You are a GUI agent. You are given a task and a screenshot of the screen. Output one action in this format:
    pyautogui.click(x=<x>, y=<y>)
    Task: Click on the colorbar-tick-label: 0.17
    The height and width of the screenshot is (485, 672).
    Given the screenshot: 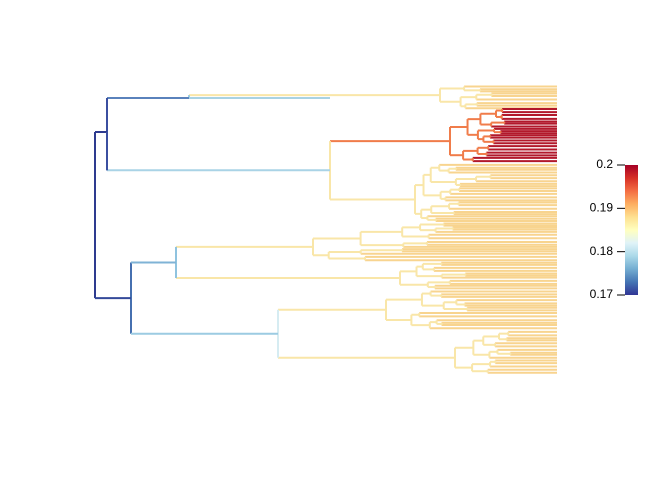 What is the action you would take?
    pyautogui.click(x=602, y=294)
    